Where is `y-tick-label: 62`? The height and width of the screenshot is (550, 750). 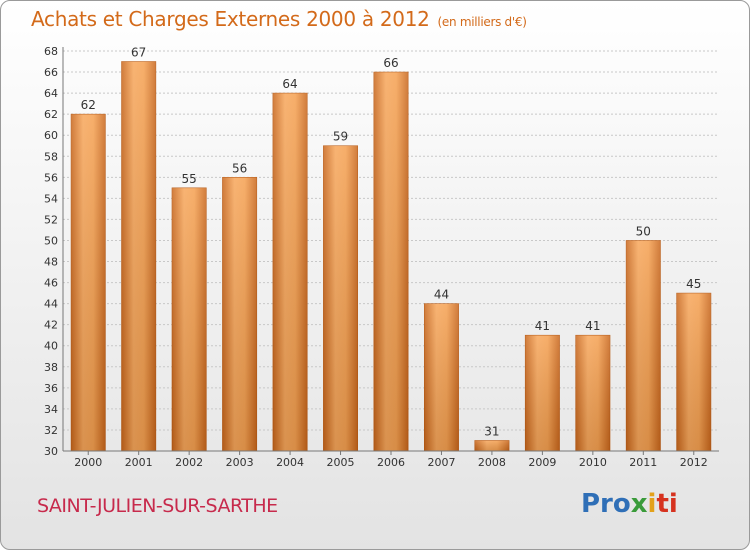
y-tick-label: 62 is located at coordinates (51, 114).